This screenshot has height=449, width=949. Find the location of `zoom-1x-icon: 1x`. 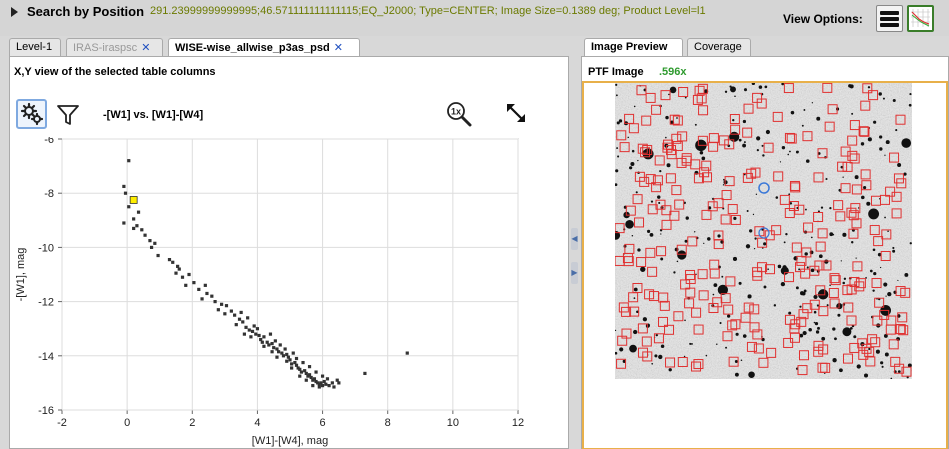

zoom-1x-icon: 1x is located at coordinates (459, 114).